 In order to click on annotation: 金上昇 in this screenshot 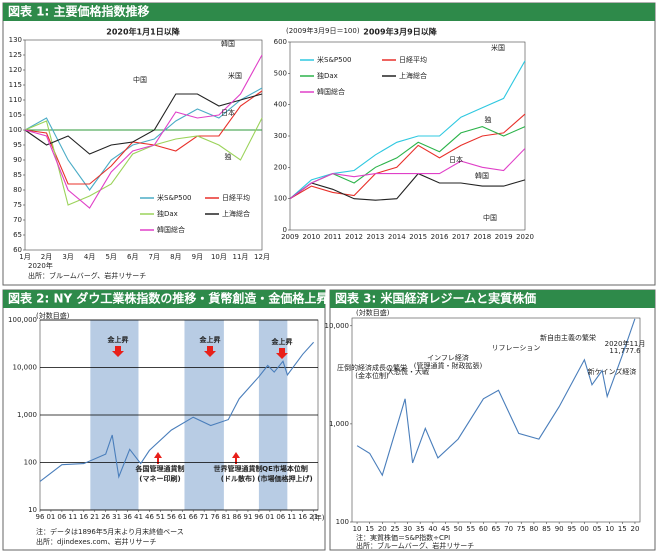, I will do `click(118, 339)`.